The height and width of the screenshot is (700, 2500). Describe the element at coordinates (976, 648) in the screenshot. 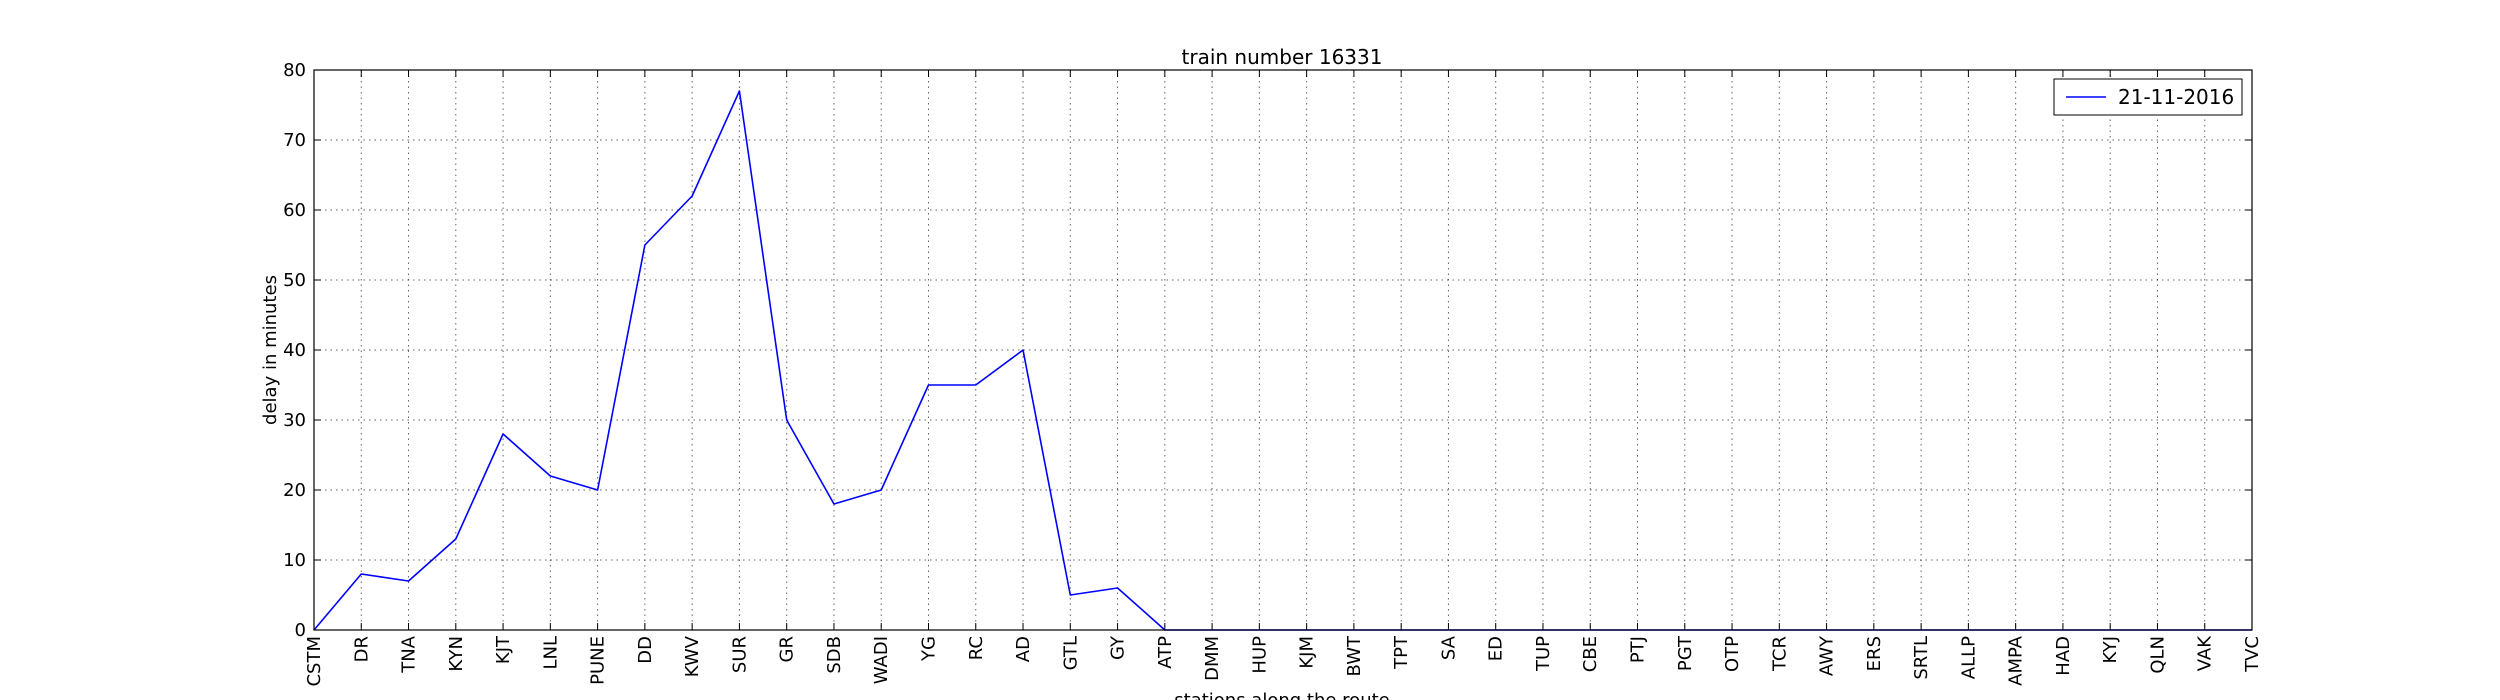

I see `x-tick-label: RC` at that location.